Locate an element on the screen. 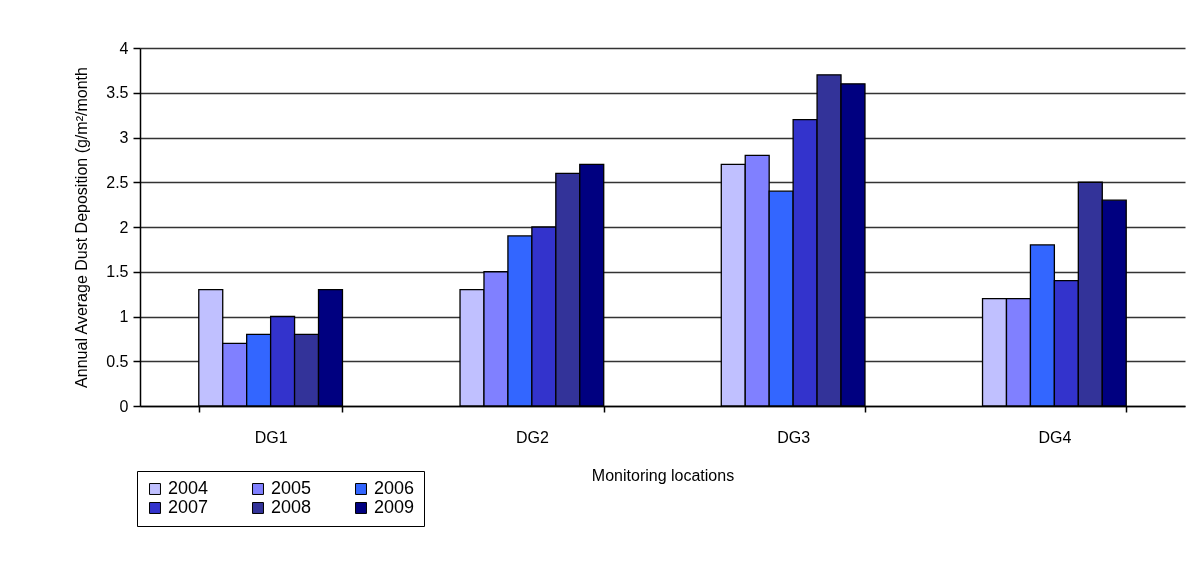 Image resolution: width=1198 pixels, height=568 pixels. y-axis-title: Annual Average Dust Deposition (g/m²/month is located at coordinates (82, 227).